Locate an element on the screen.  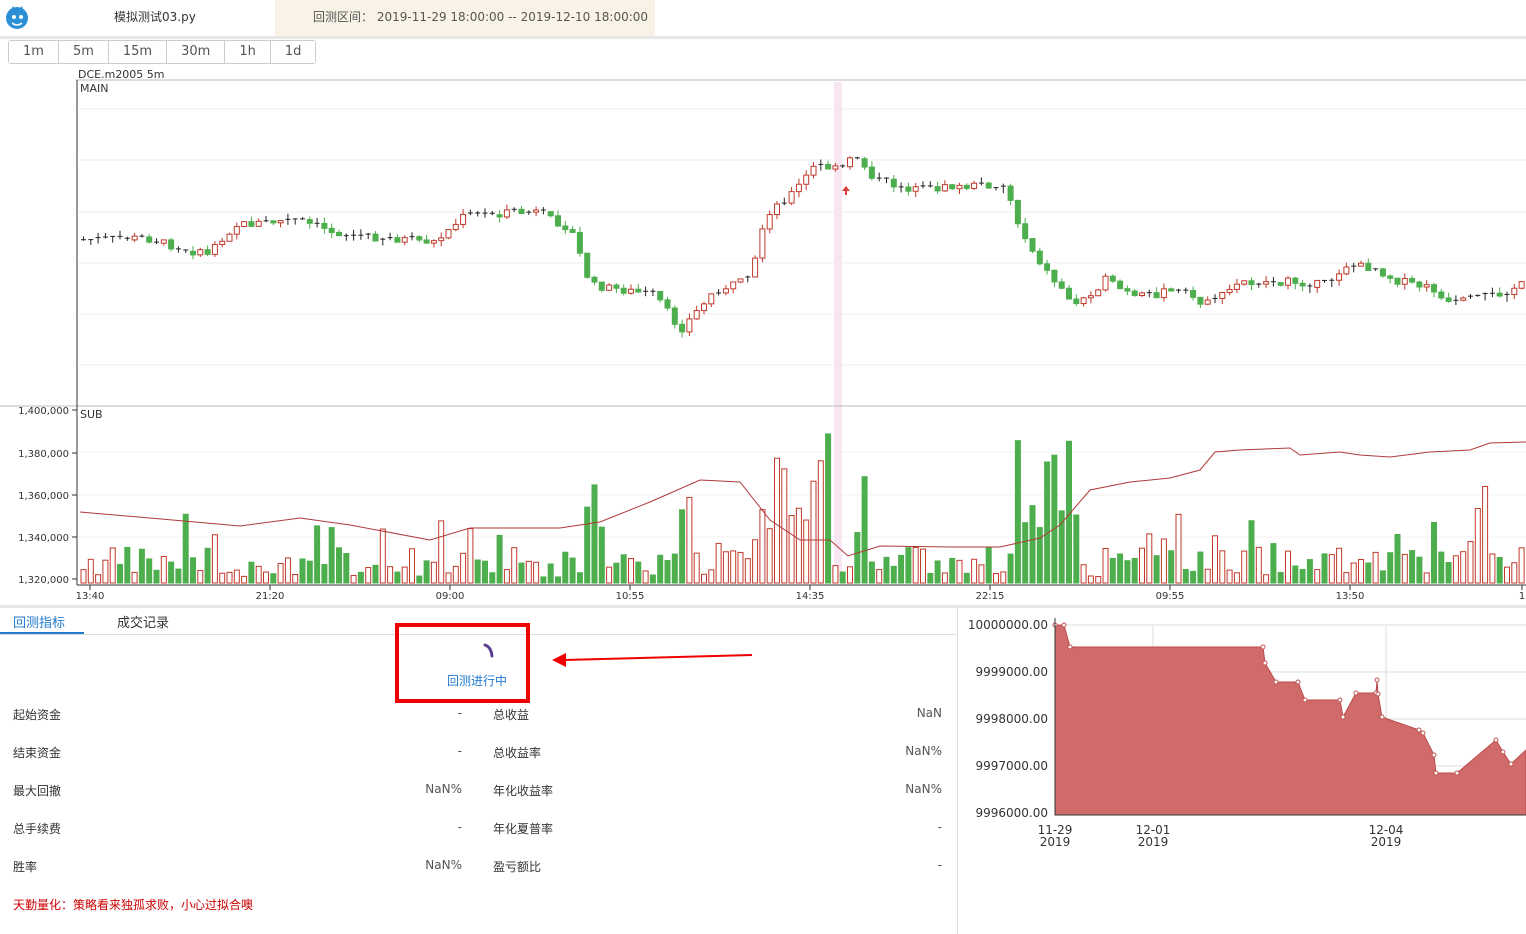
metric-label-total-fee: 总手续费 is located at coordinates (37, 829).